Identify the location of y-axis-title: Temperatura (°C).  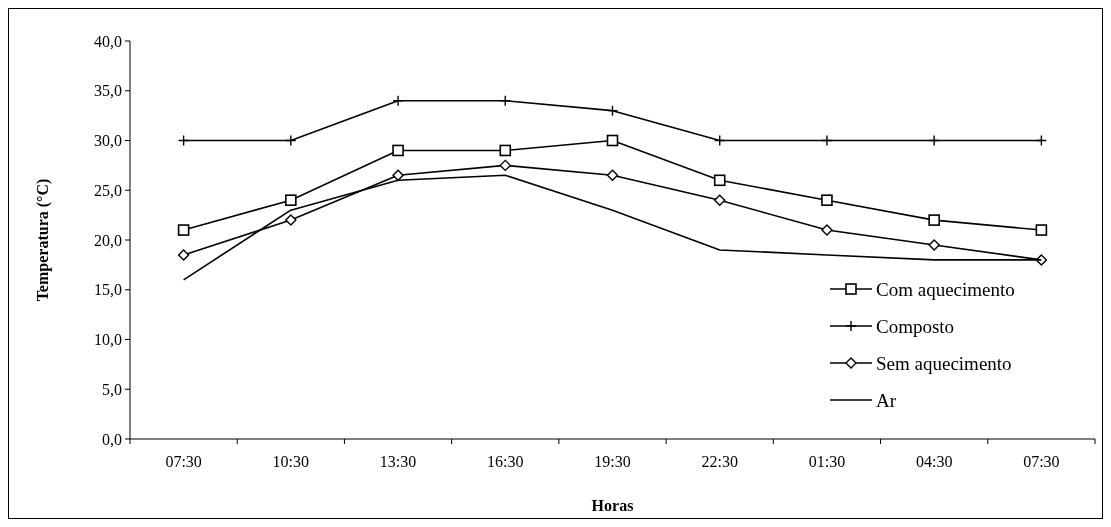
(43, 240).